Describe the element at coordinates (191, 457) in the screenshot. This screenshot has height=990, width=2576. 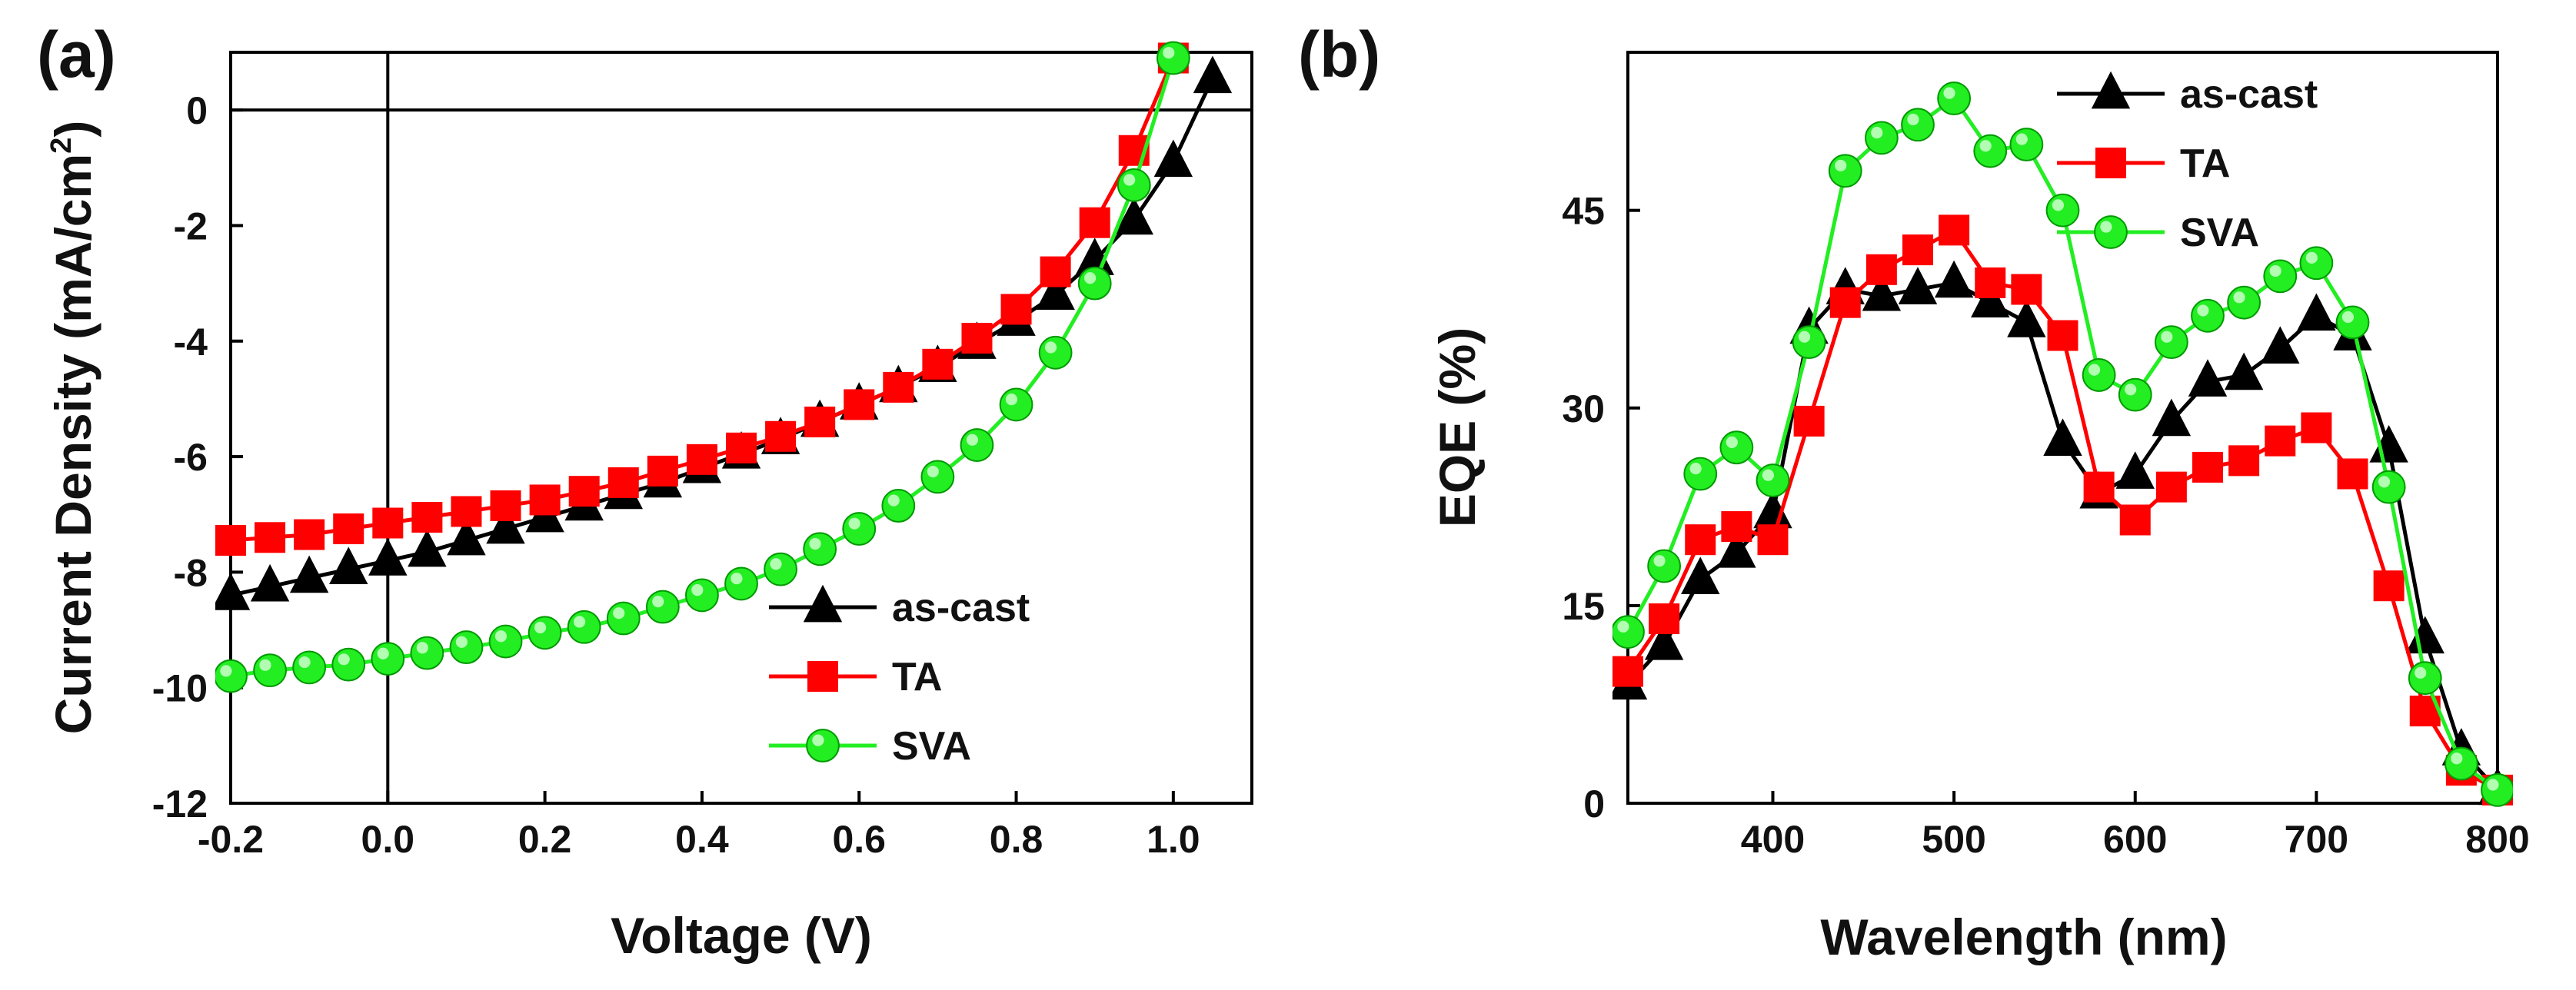
I see `panel-a-y-tick-label: -6` at that location.